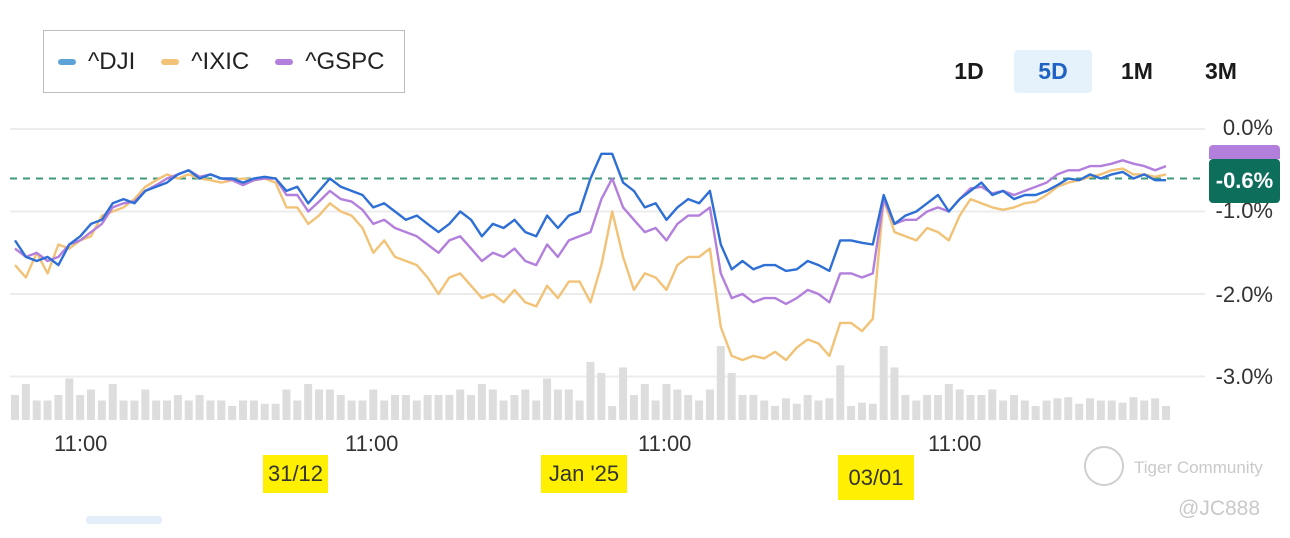  Describe the element at coordinates (295, 474) in the screenshot. I see `x-date-label: 31/12` at that location.